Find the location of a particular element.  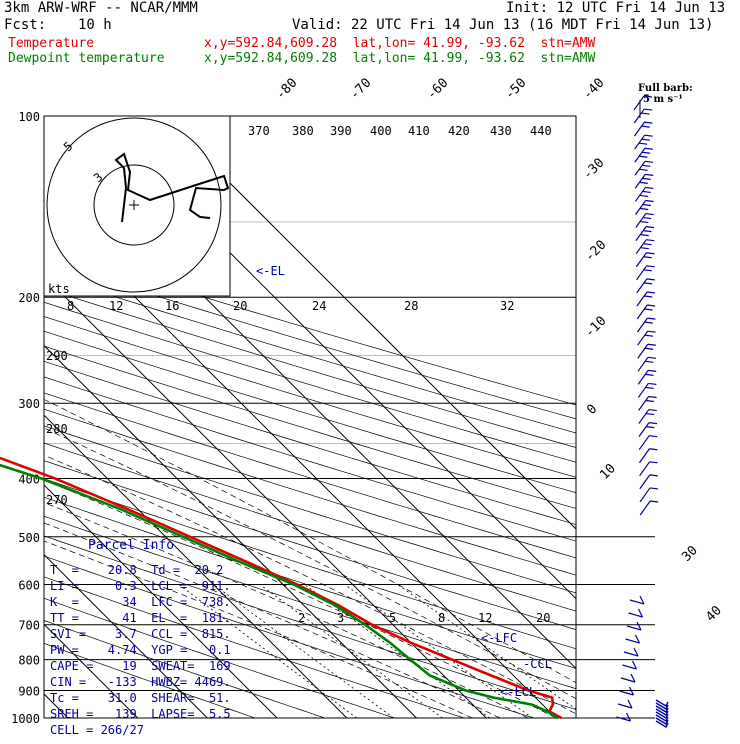

isotherm-top-label: -60 is located at coordinates (437, 89).